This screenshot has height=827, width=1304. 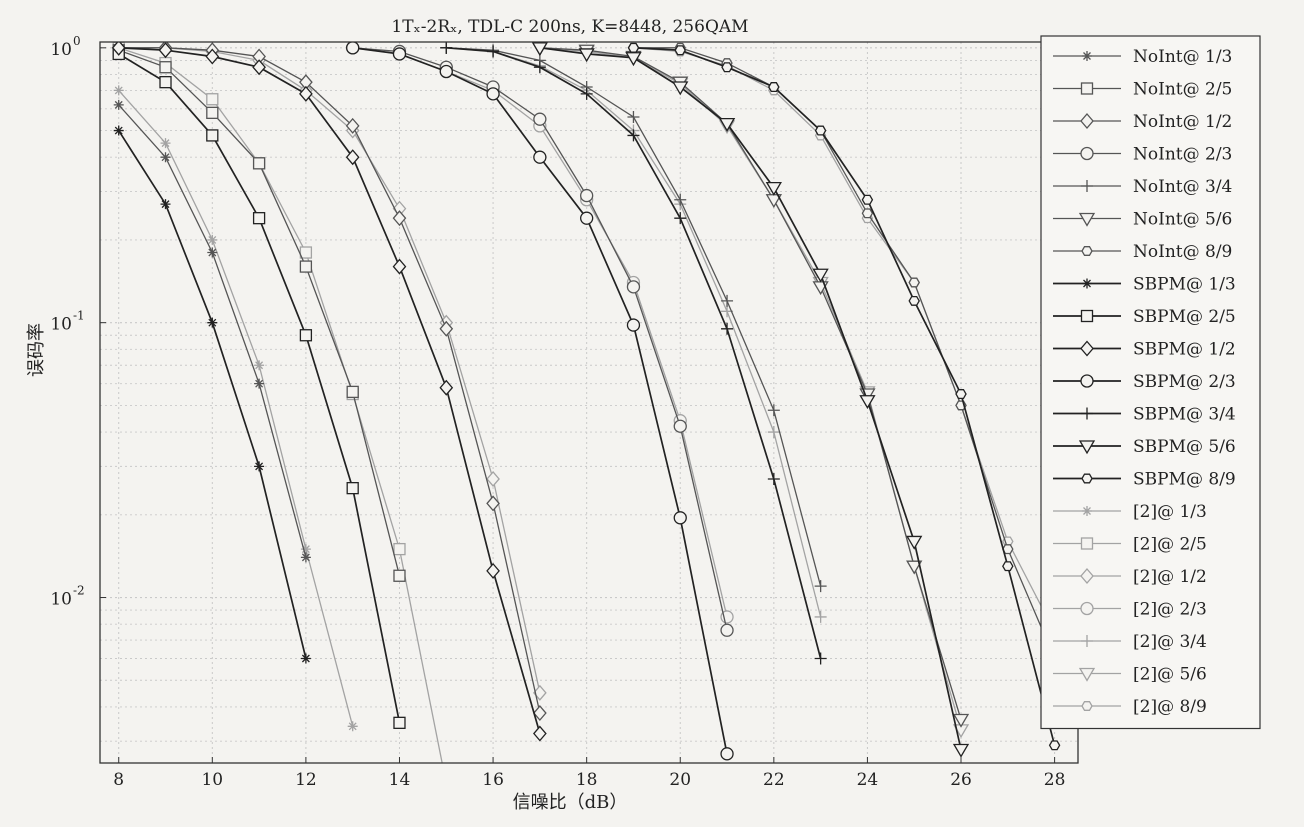 What do you see at coordinates (1182, 90) in the screenshot?
I see `legend-label: NoInt@ 2/5` at bounding box center [1182, 90].